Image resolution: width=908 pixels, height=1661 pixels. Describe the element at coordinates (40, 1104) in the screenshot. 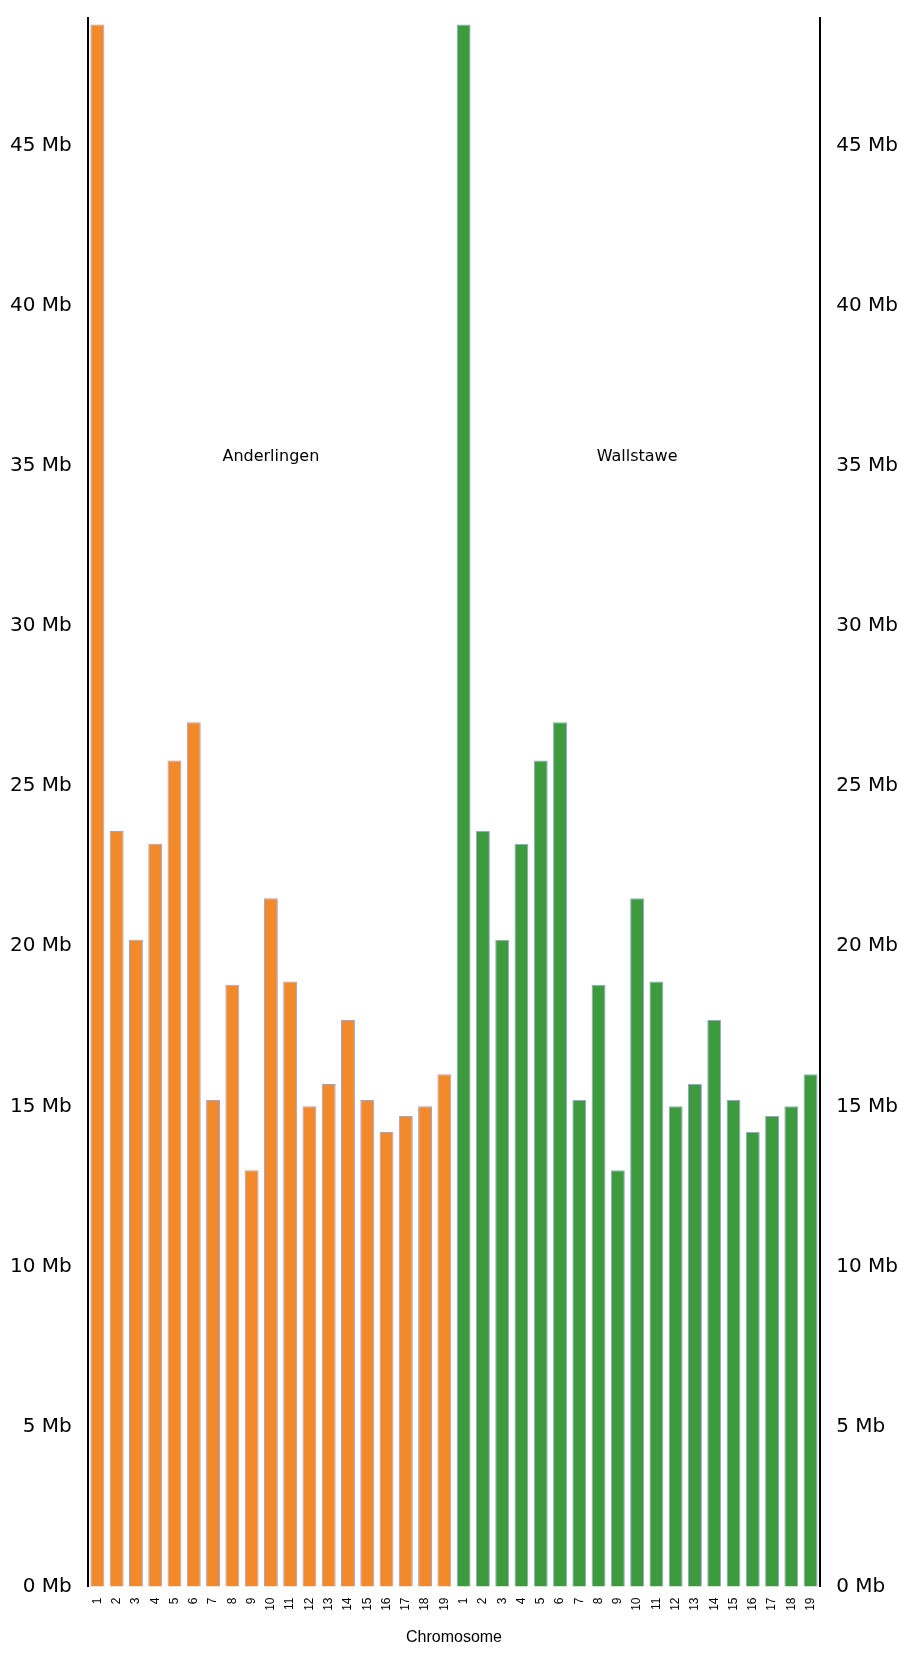

I see `y-tick-label: 15 Mb` at that location.